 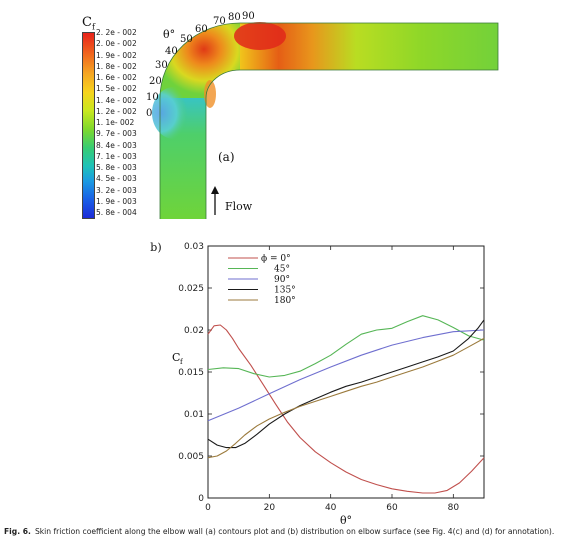 What do you see at coordinates (116, 134) in the screenshot?
I see `colorbar-tick-label: 9. 7e - 003` at bounding box center [116, 134].